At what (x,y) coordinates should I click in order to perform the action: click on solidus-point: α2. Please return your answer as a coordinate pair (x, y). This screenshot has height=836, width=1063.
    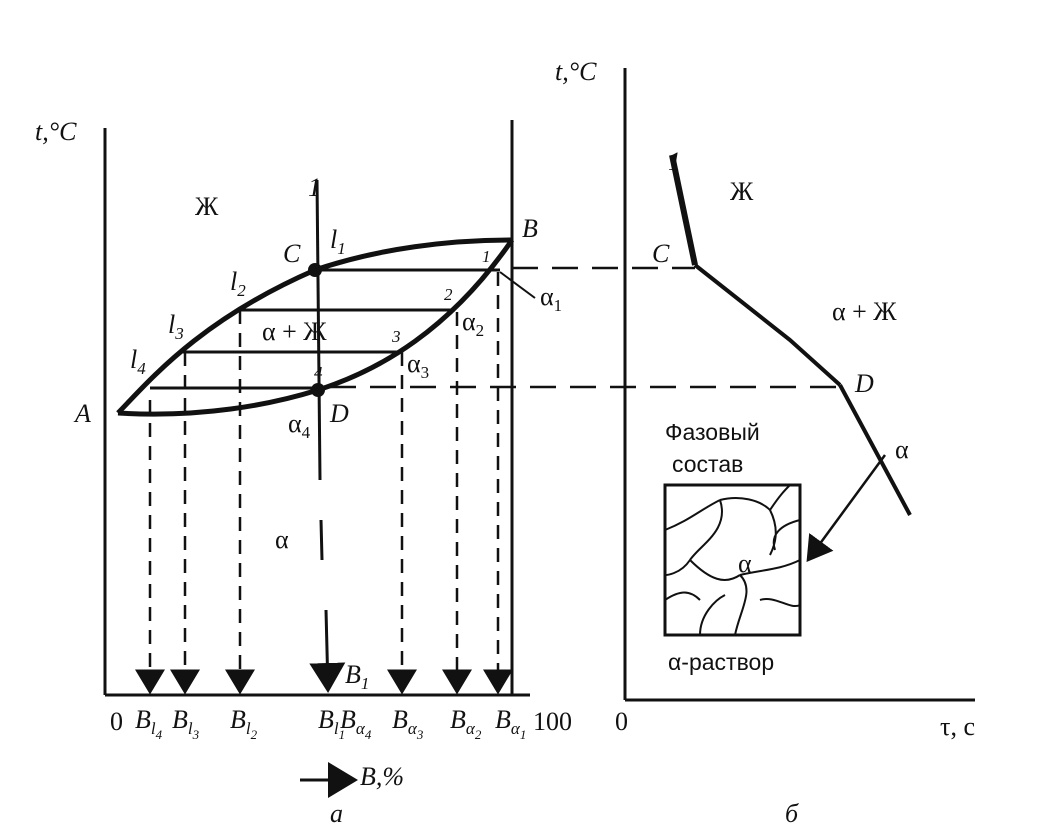
    Looking at the image, I should click on (473, 323).